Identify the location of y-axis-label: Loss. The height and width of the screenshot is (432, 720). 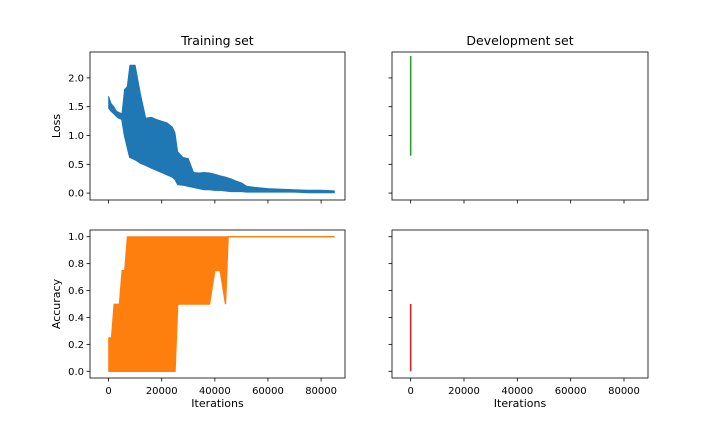
(56, 126).